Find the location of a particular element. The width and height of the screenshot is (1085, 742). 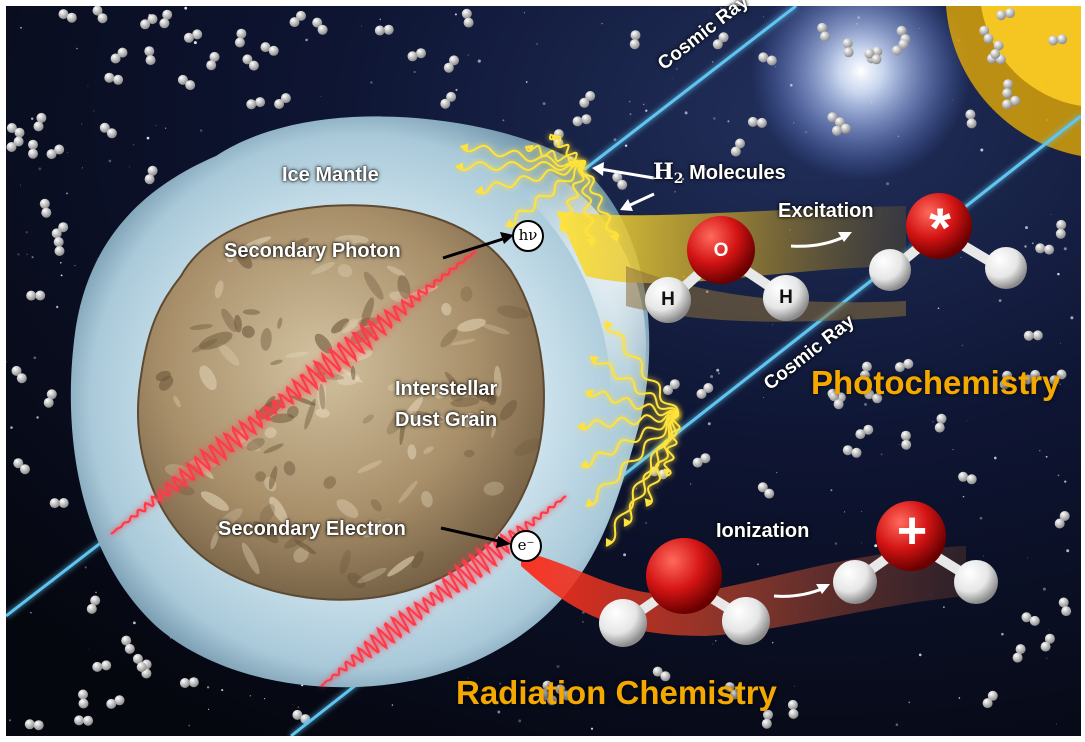

photon-wave is located at coordinates (629, 441).